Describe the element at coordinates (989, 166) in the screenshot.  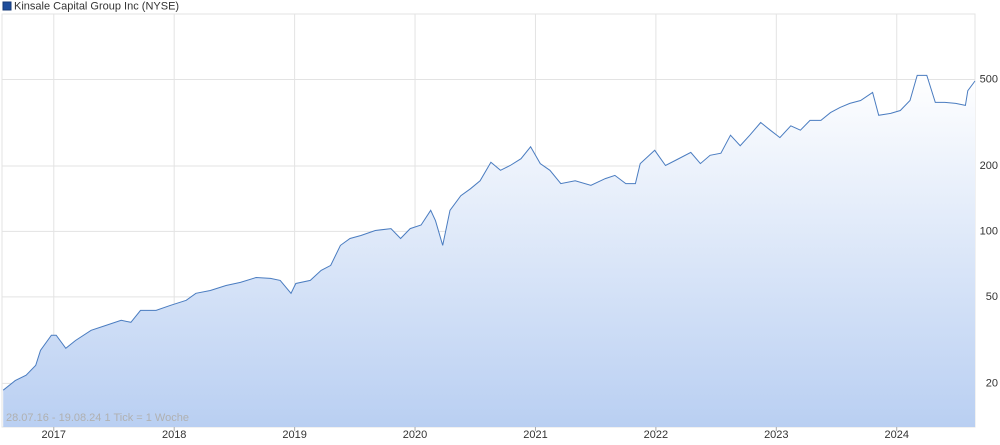
I see `y-tick-label: 200` at that location.